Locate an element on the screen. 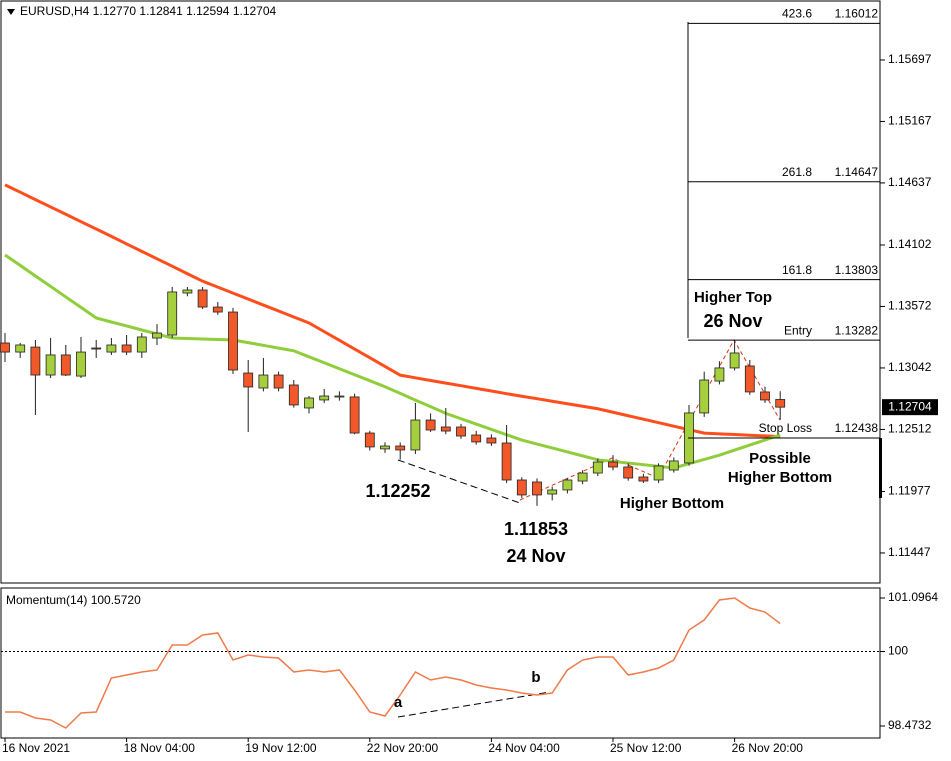 The image size is (951, 761). fib-level-name: 423.6 is located at coordinates (797, 14).